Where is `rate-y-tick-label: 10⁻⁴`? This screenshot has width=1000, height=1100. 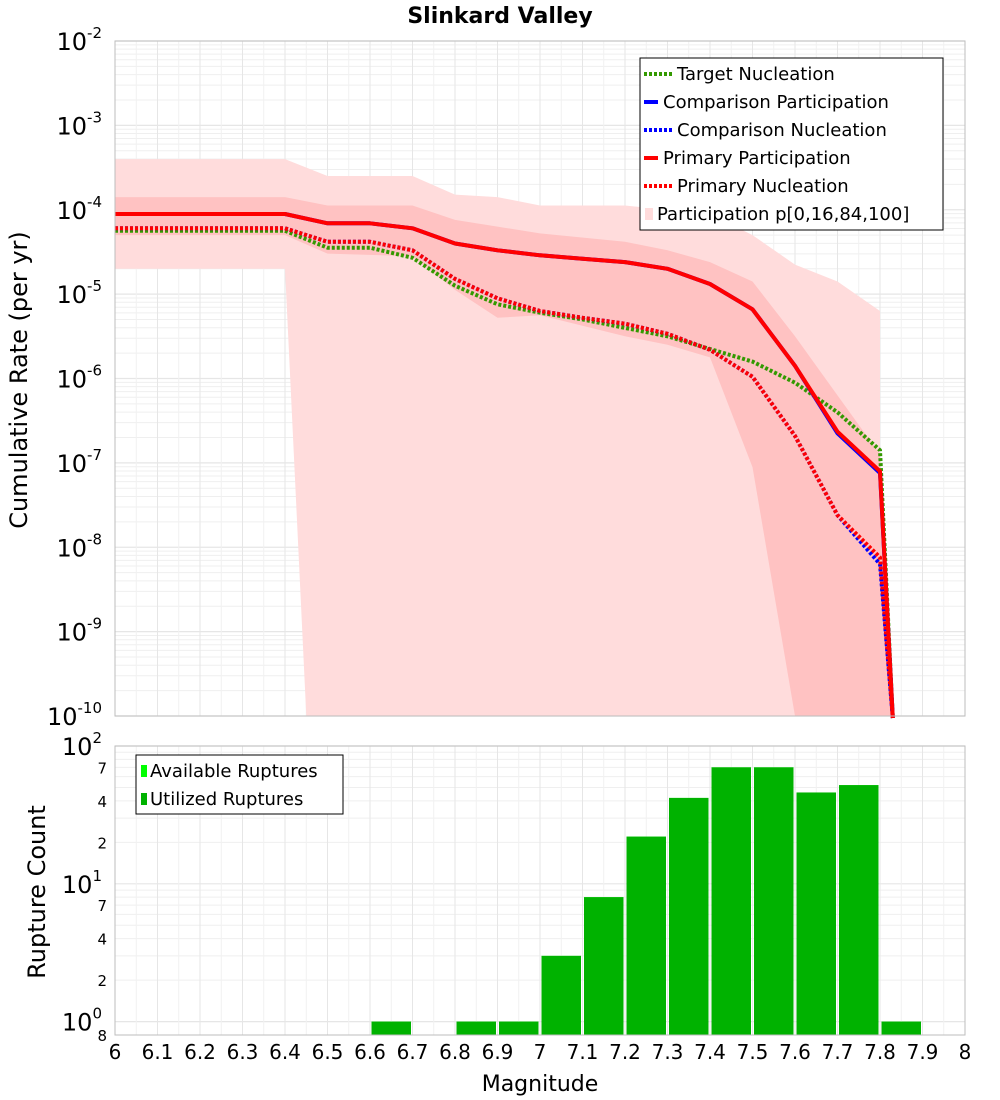 rate-y-tick-label: 10⁻⁴ is located at coordinates (79, 209).